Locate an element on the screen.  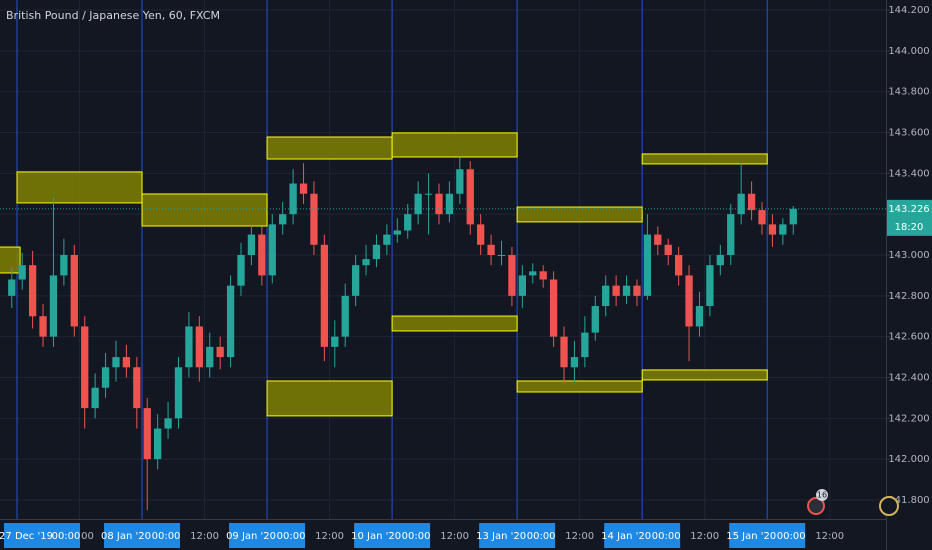
y-tick-label: 142.400 is located at coordinates (908, 378).